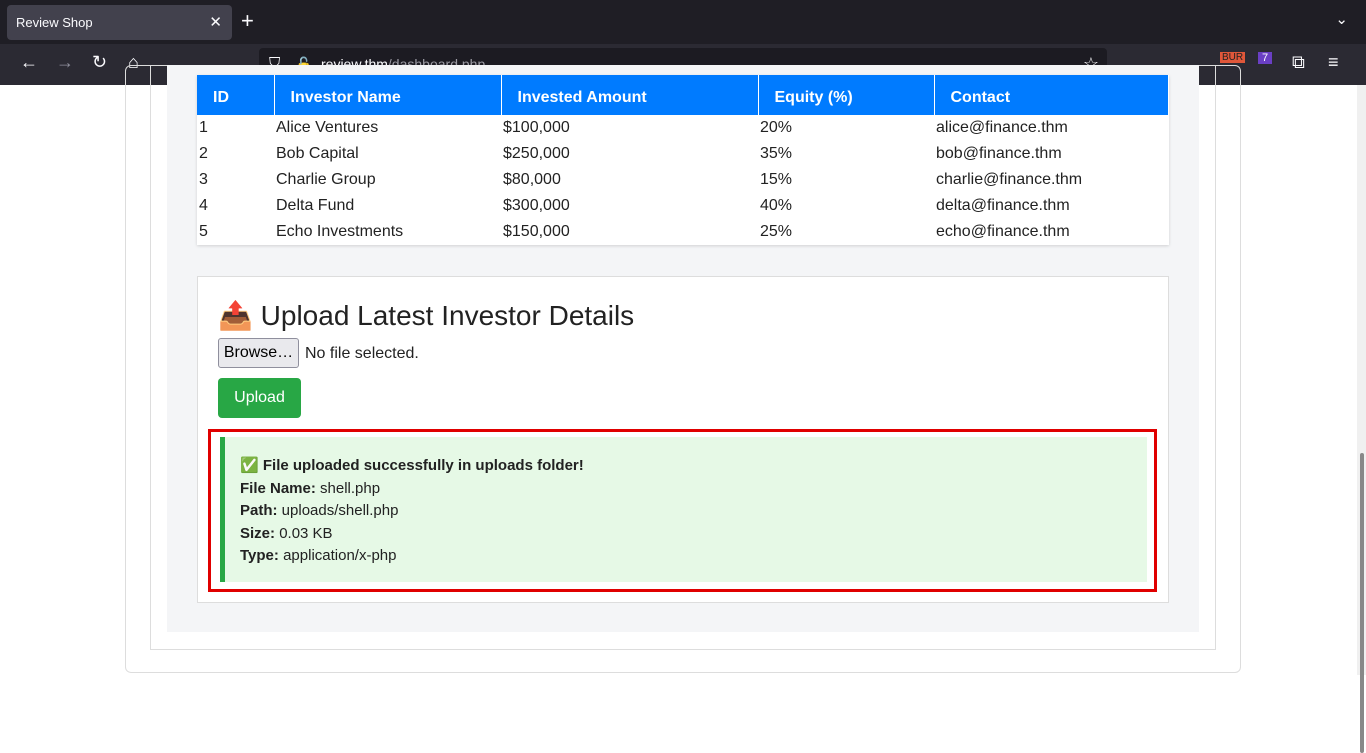 The width and height of the screenshot is (1366, 753). What do you see at coordinates (1009, 179) in the screenshot?
I see `table-cell: charlie@finance.thm` at bounding box center [1009, 179].